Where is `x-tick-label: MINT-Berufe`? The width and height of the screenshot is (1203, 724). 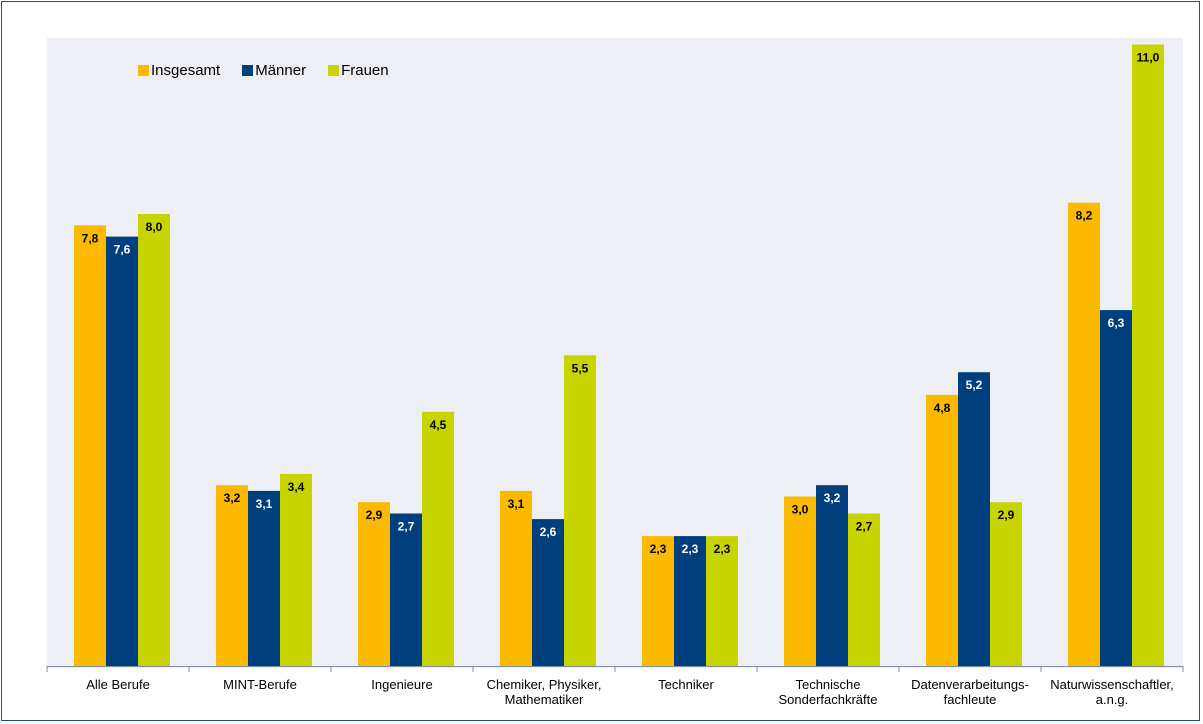 x-tick-label: MINT-Berufe is located at coordinates (260, 684).